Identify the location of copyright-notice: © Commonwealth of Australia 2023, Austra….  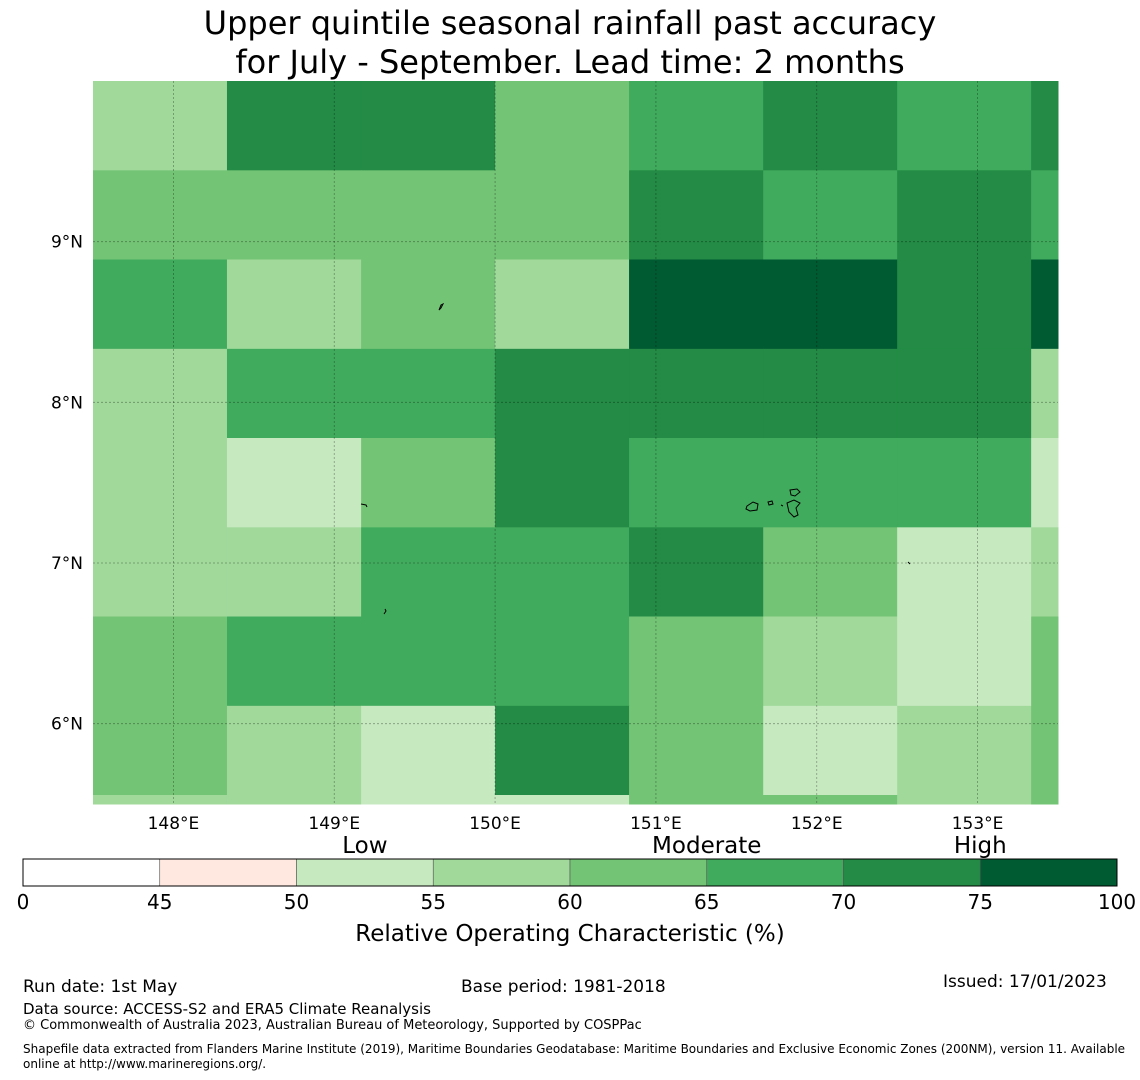
(332, 1025).